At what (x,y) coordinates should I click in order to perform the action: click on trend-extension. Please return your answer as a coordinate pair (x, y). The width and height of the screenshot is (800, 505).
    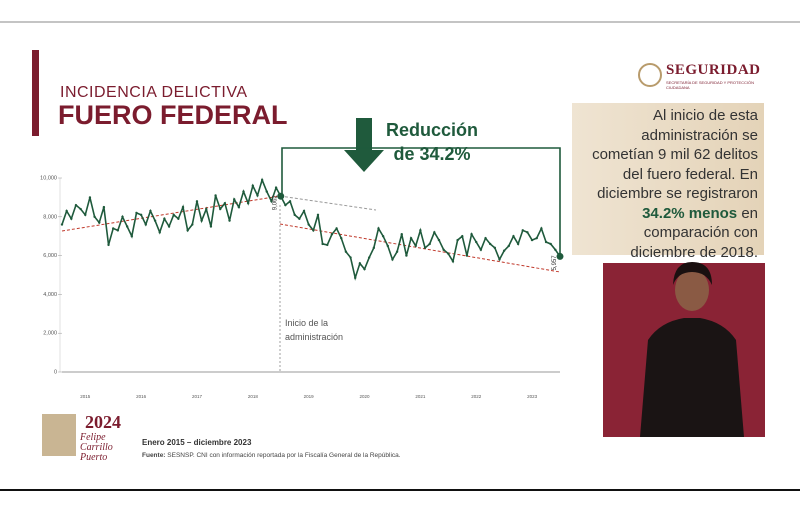
    Looking at the image, I should click on (328, 203).